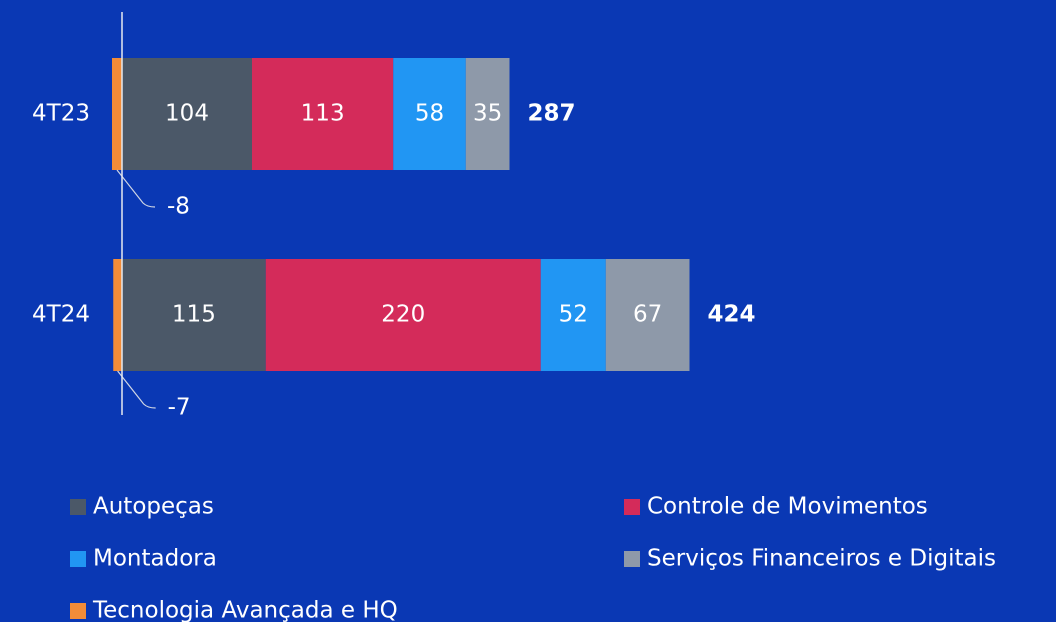 The height and width of the screenshot is (622, 1056). I want to click on value-label: 58, so click(429, 114).